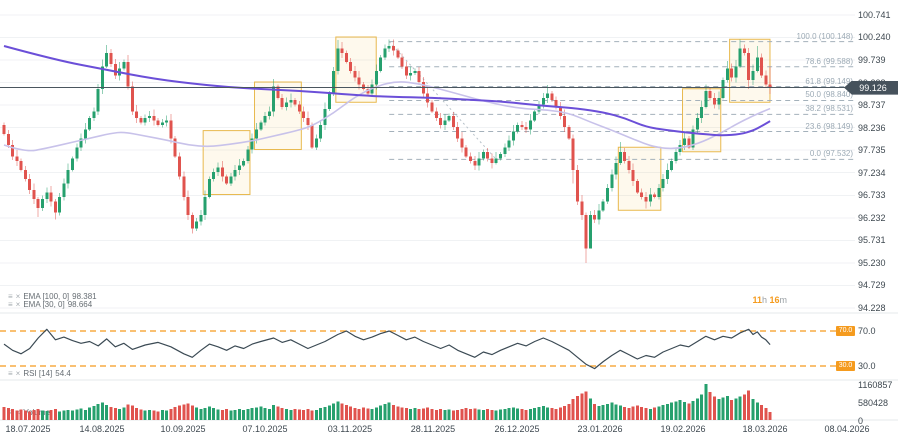  I want to click on ema100-value: 98.381, so click(84, 296).